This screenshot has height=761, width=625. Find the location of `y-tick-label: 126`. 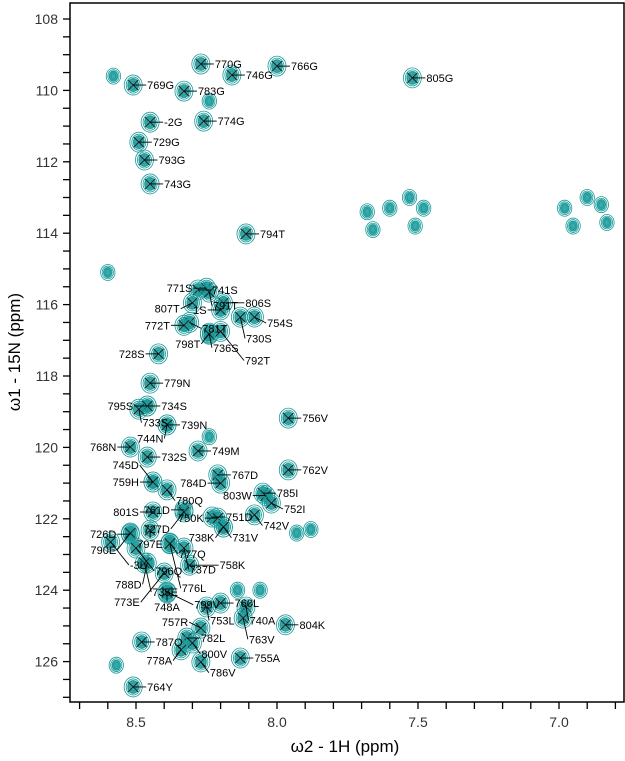

y-tick-label: 126 is located at coordinates (47, 662).